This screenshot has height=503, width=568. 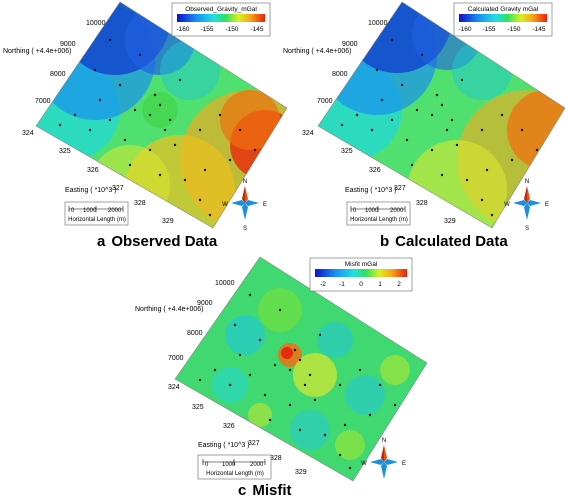 I want to click on caption-text: Observed Data, so click(x=164, y=241).